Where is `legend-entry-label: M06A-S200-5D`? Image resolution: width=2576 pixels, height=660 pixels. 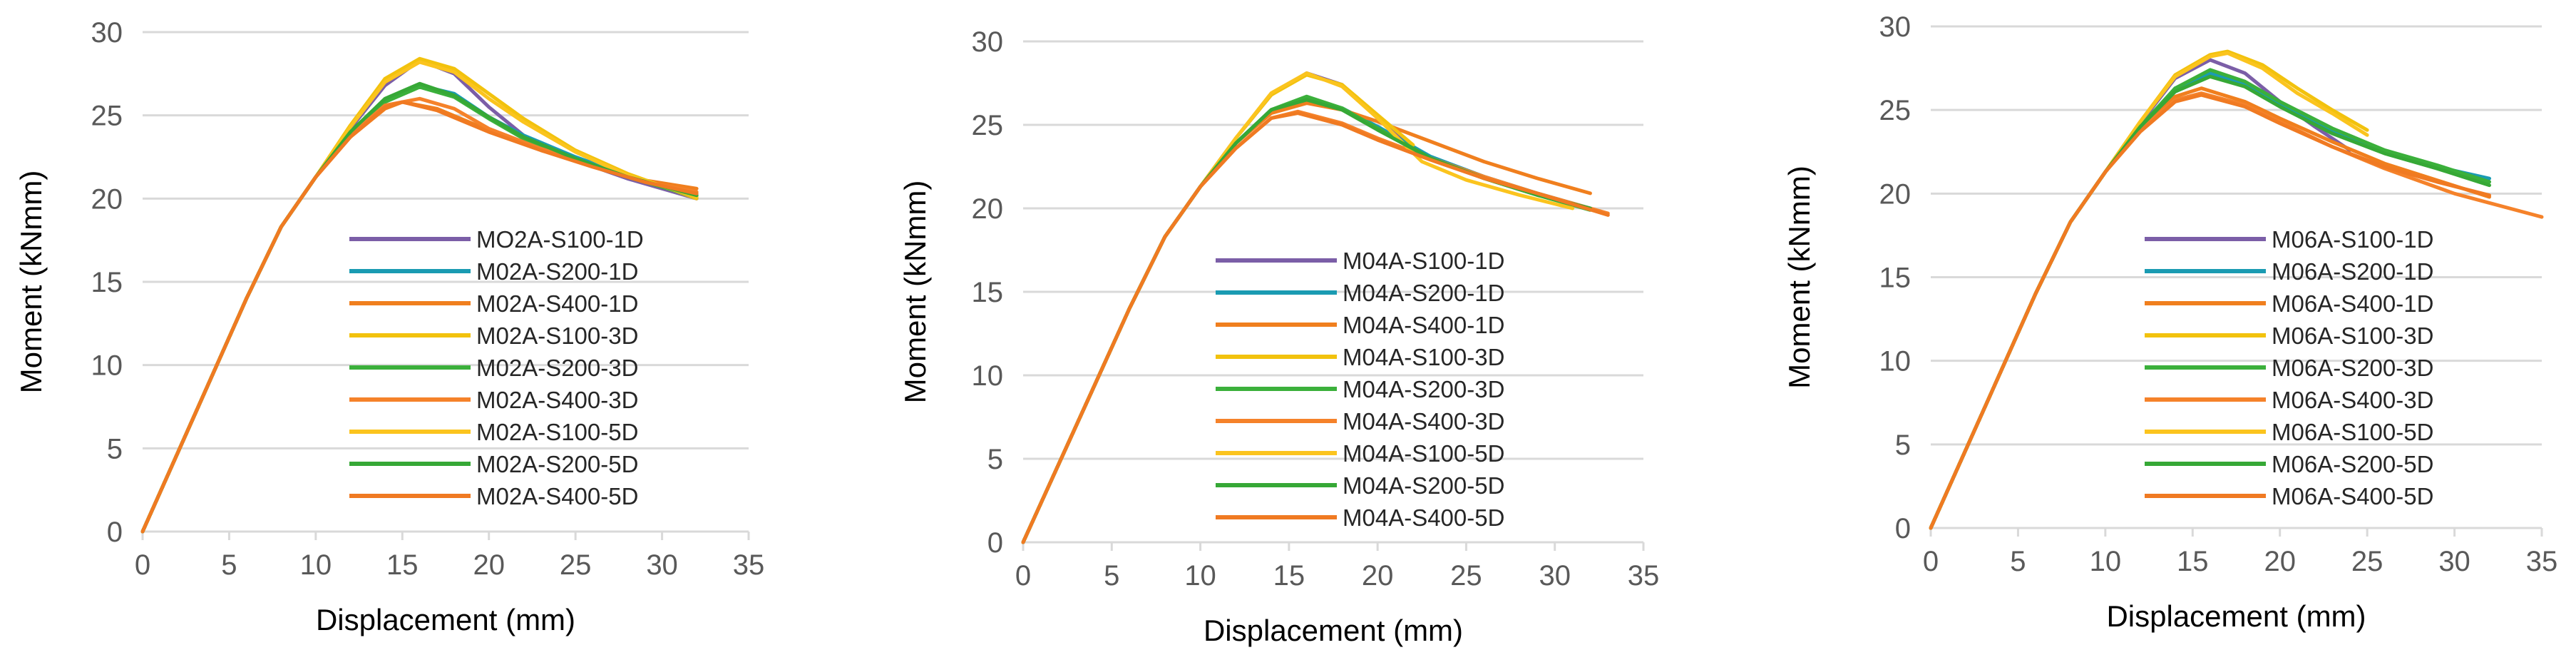
legend-entry-label: M06A-S200-5D is located at coordinates (2352, 464).